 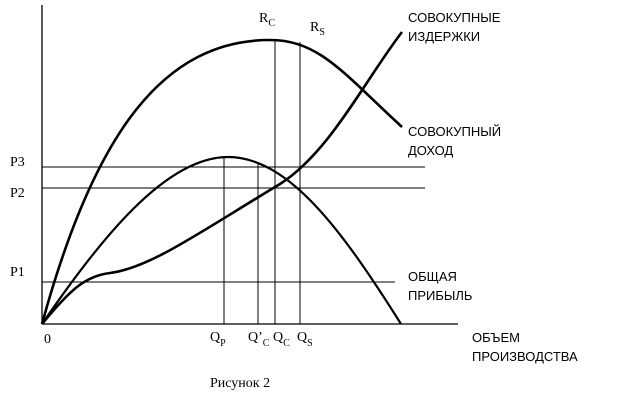 I want to click on p1-label: P1, so click(x=17, y=272).